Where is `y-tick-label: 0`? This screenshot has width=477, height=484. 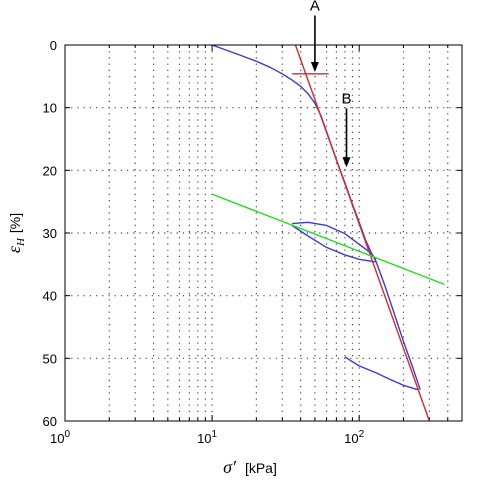
y-tick-label: 0 is located at coordinates (53, 45).